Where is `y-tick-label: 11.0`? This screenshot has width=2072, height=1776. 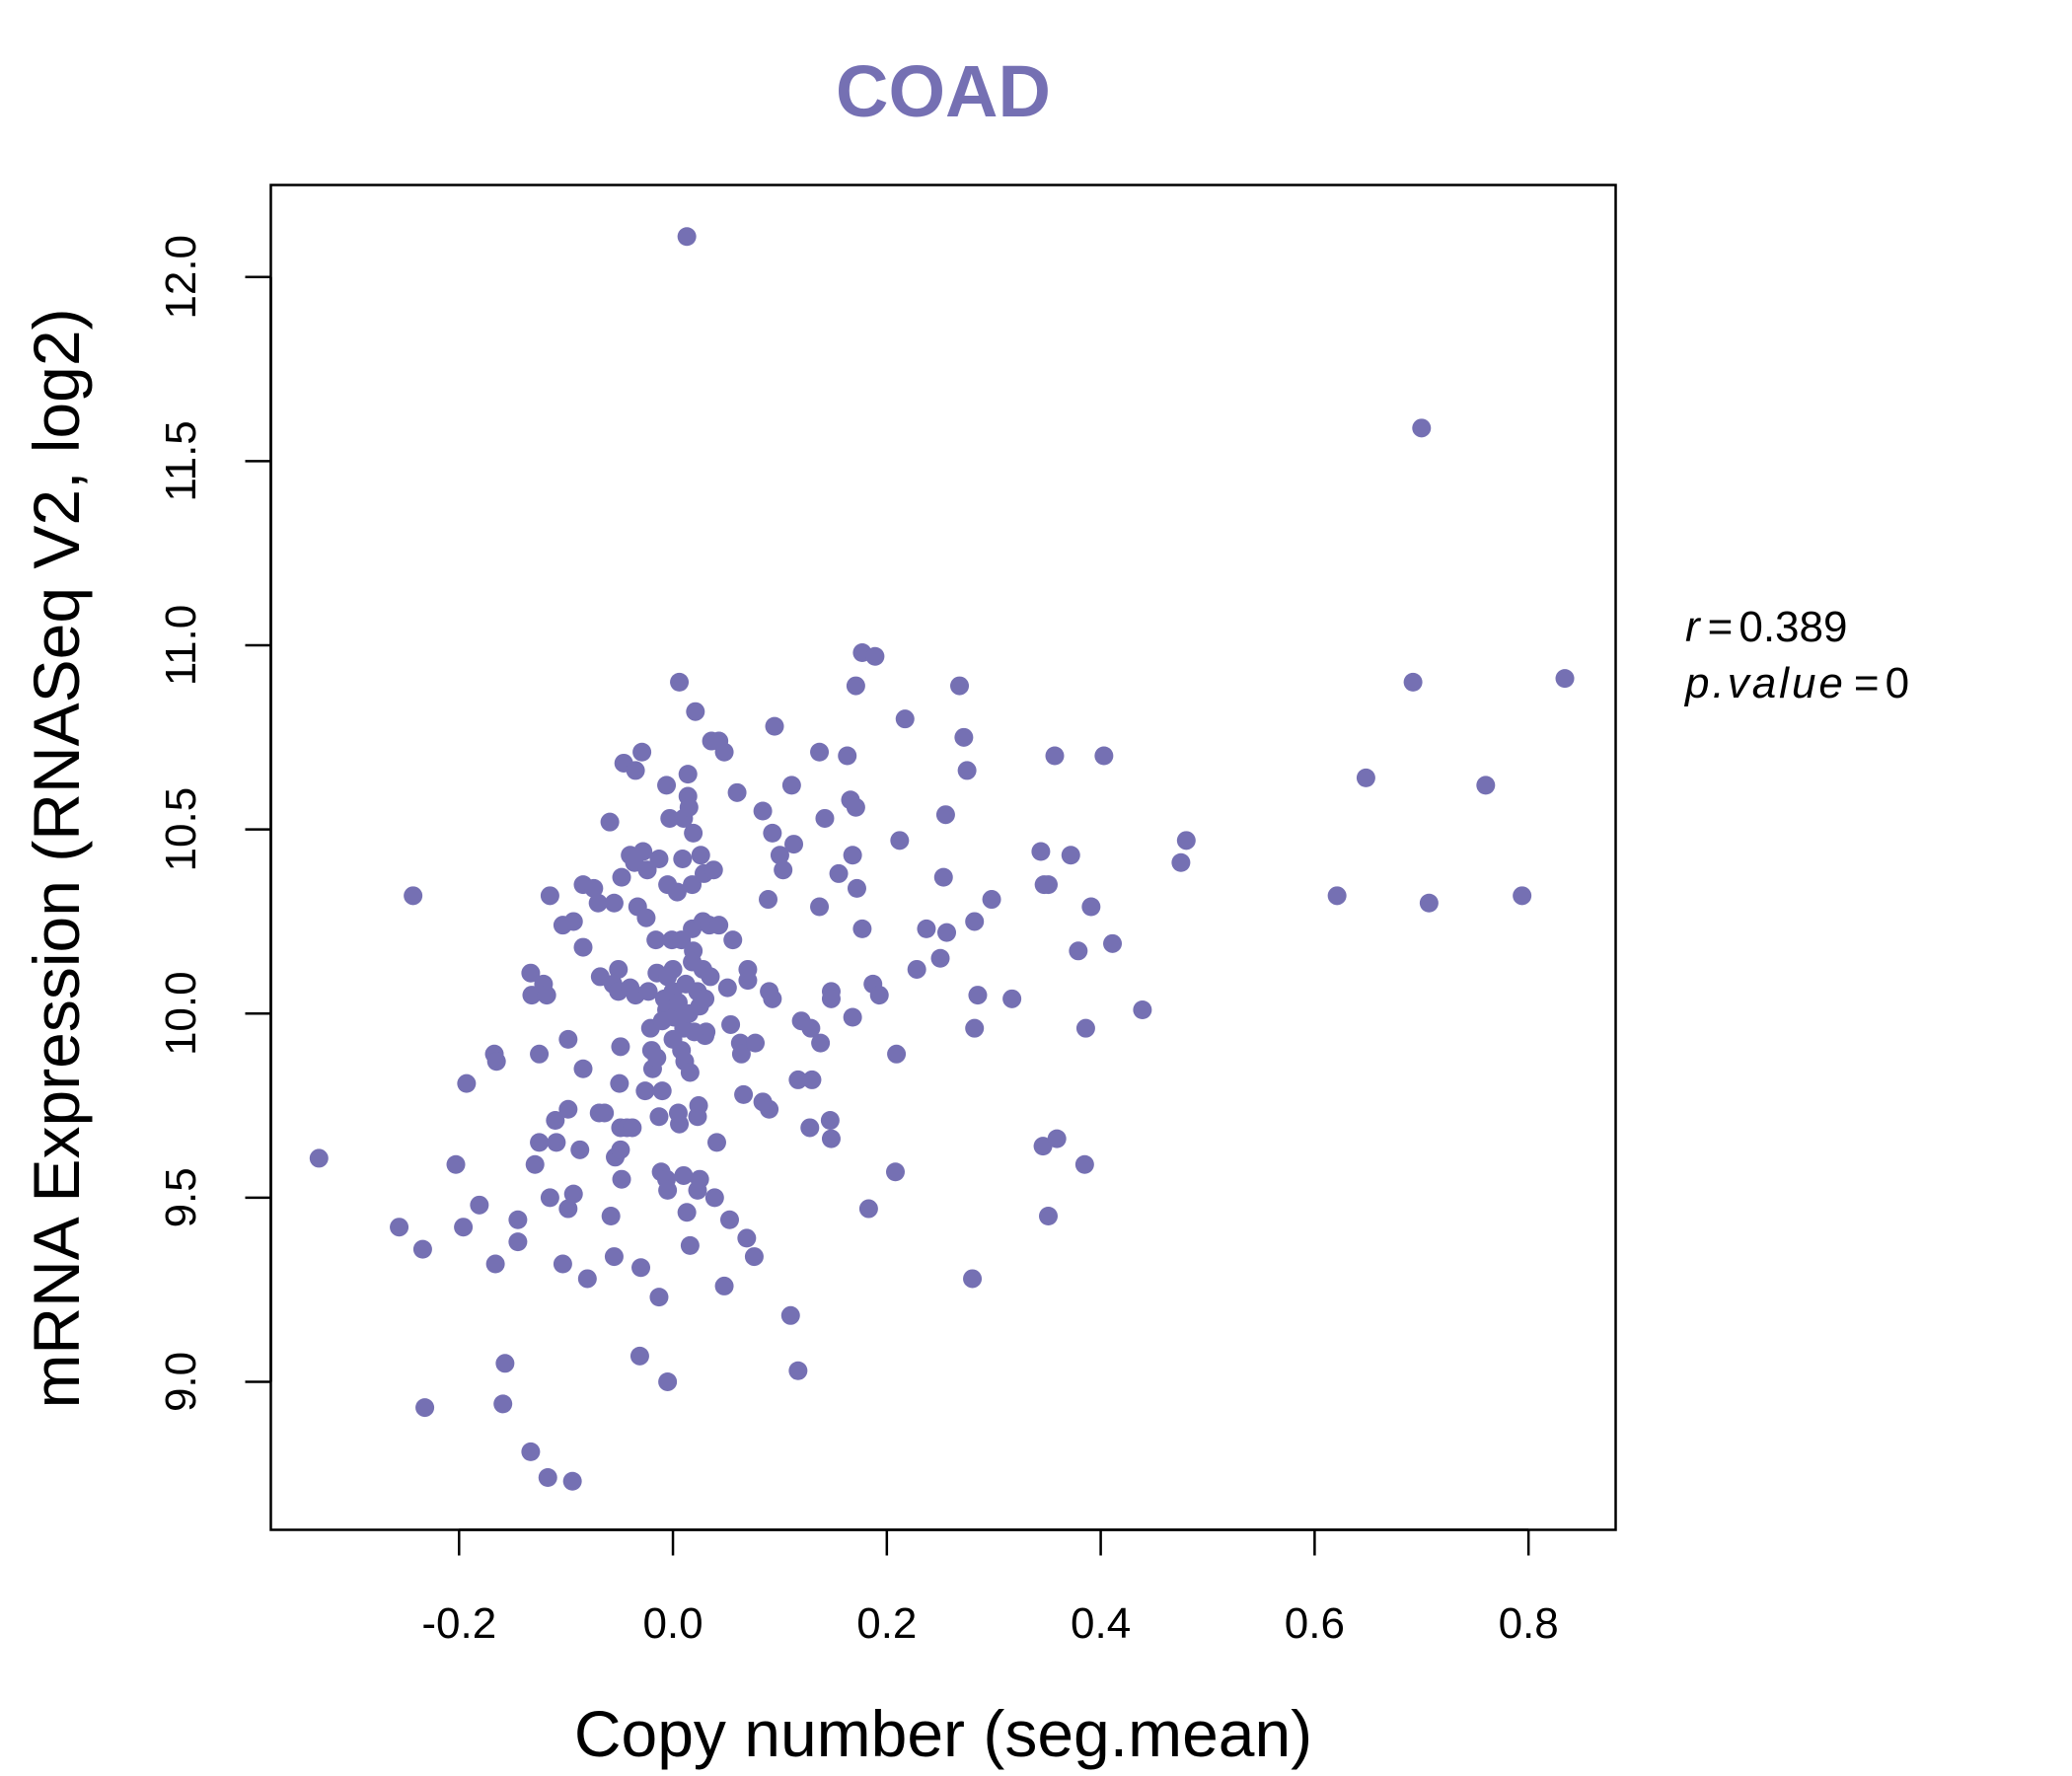 y-tick-label: 11.0 is located at coordinates (181, 646).